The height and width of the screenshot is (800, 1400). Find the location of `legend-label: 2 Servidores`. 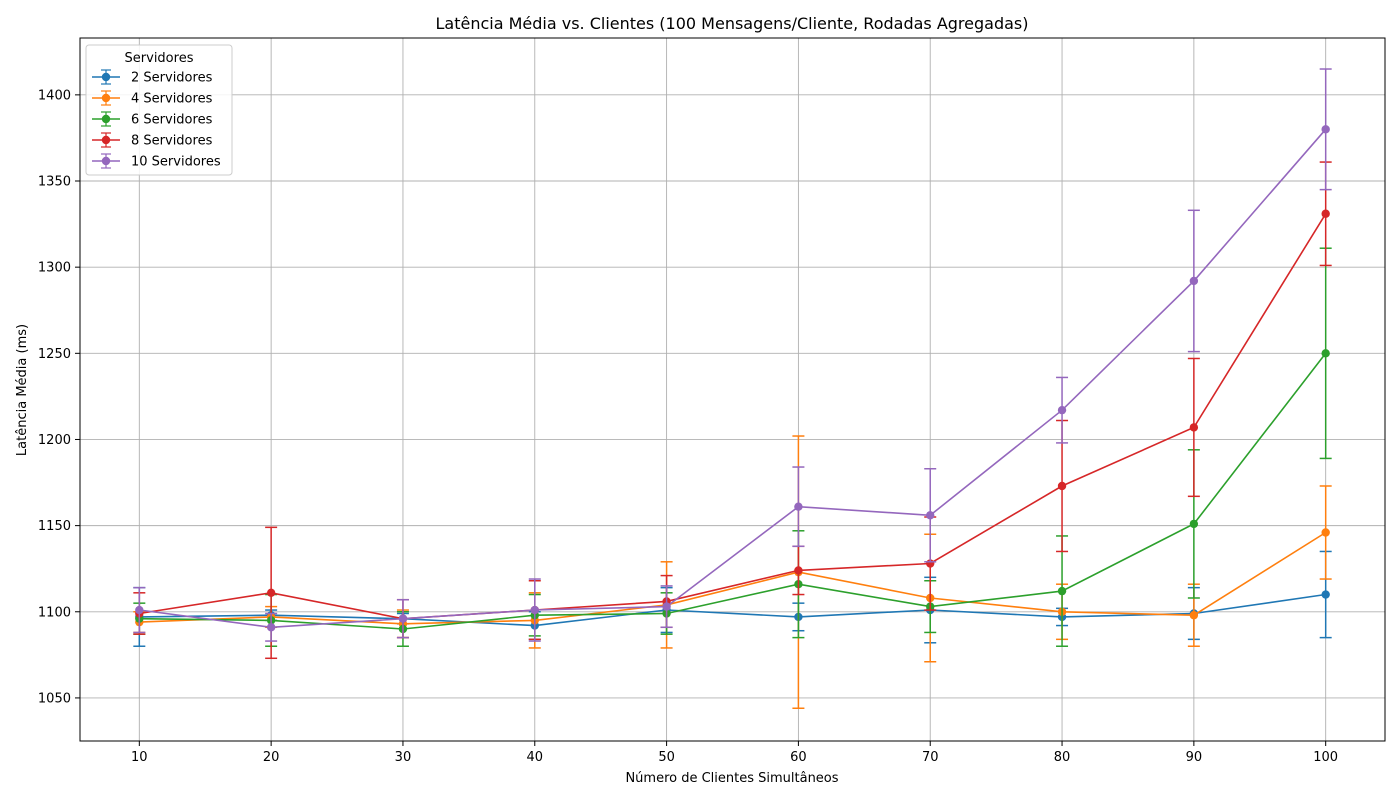

legend-label: 2 Servidores is located at coordinates (172, 78).